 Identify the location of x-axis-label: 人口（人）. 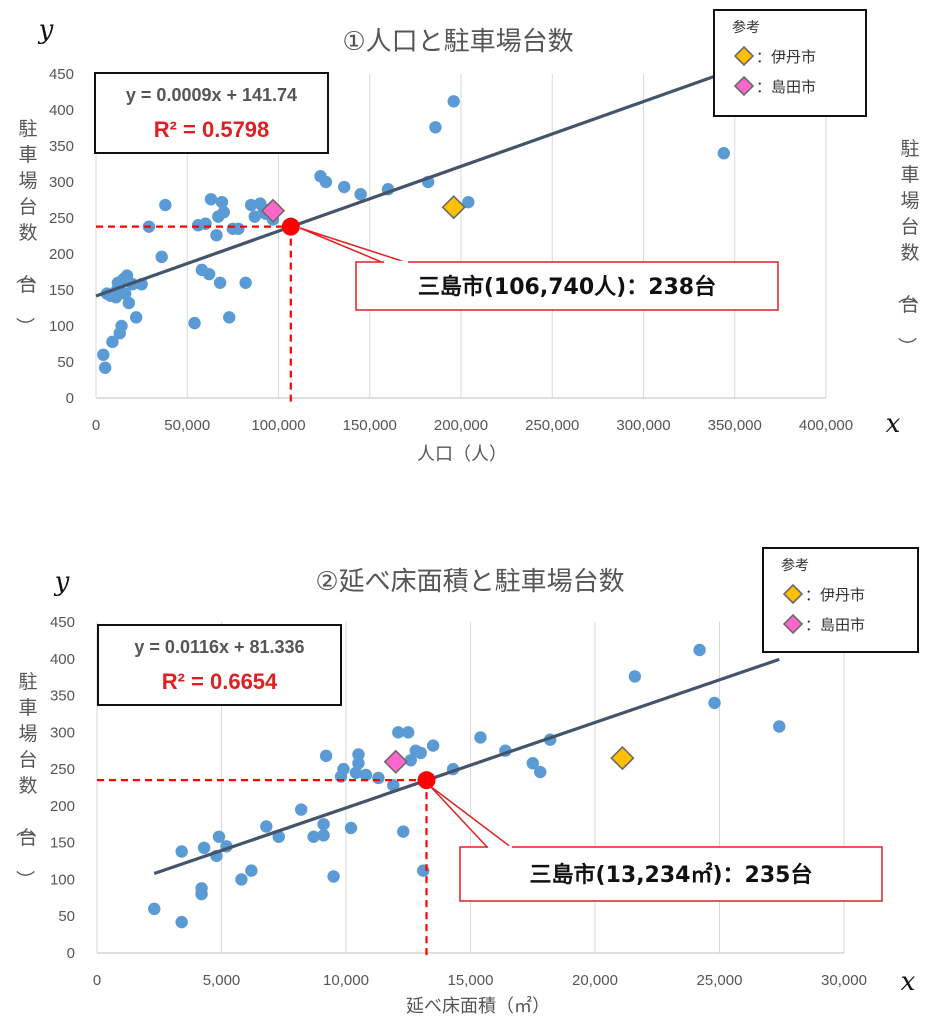
(462, 454).